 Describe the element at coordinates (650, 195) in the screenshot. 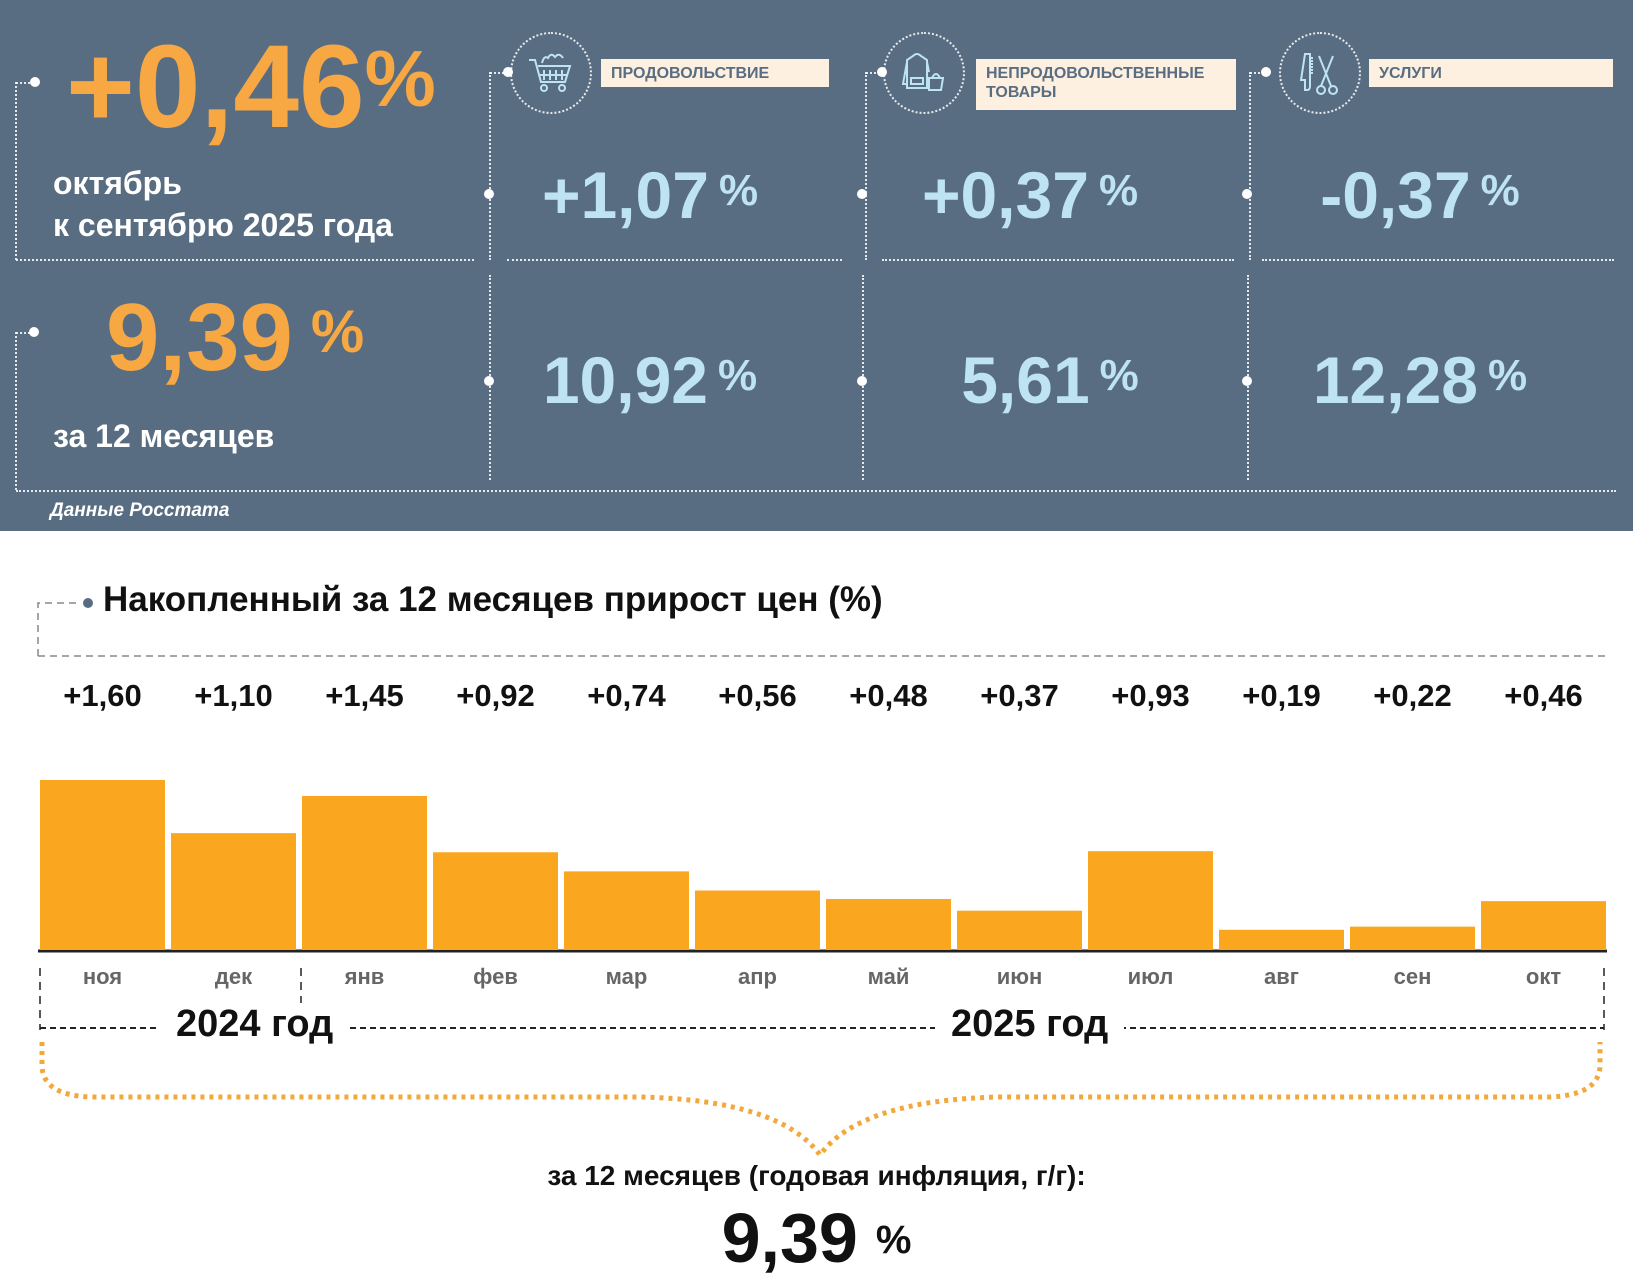

I see `food-monthly-value: +1,07%` at that location.